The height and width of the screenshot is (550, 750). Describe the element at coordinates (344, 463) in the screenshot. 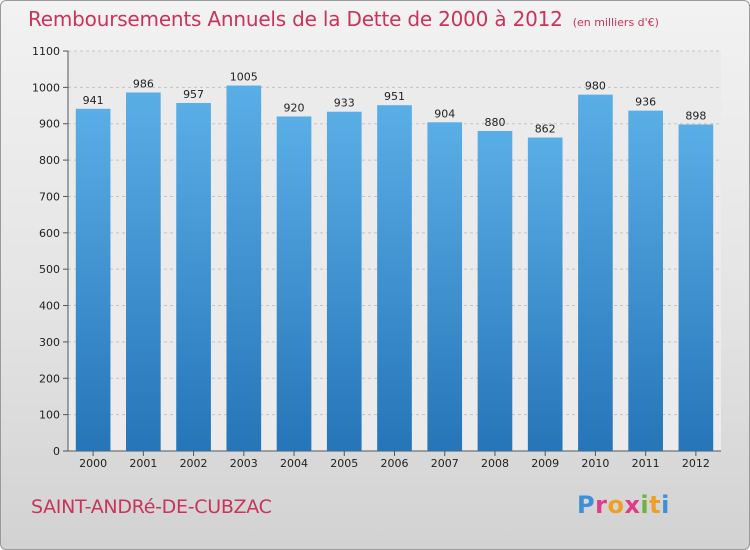

I see `x-tick-label: 2005` at that location.